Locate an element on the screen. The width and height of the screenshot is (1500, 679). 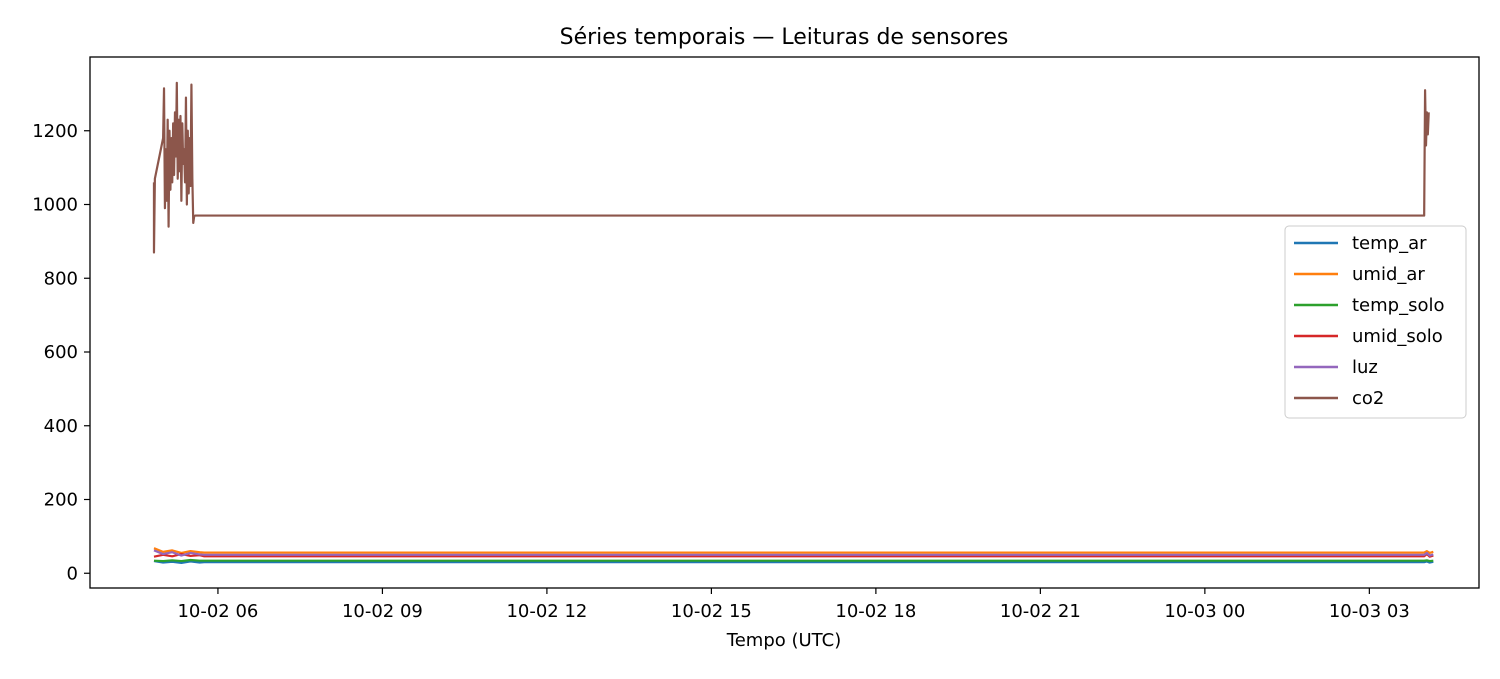
series-line-umid_ar is located at coordinates (793, 551).